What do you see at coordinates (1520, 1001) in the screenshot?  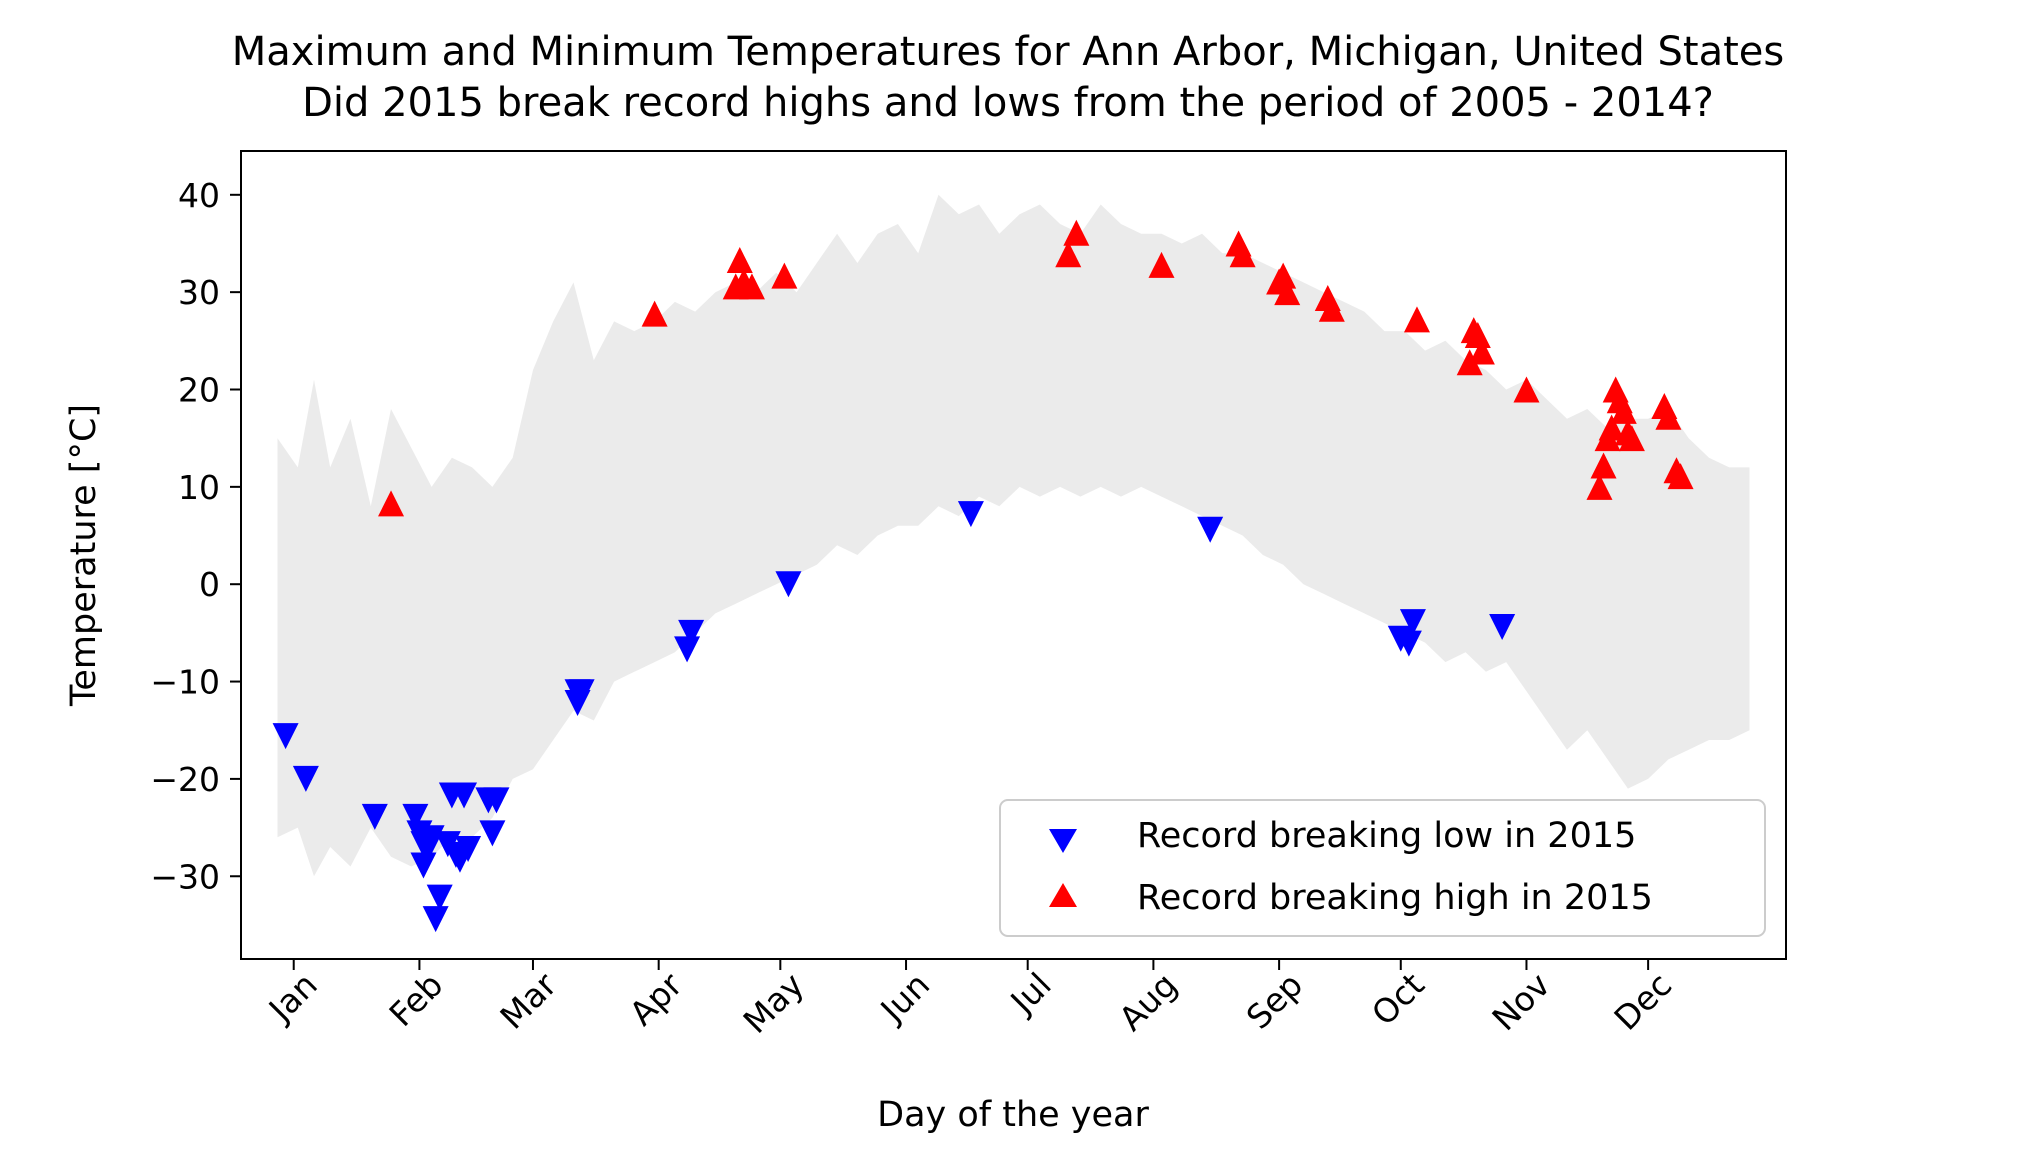 I see `x-tick-label: Nov` at bounding box center [1520, 1001].